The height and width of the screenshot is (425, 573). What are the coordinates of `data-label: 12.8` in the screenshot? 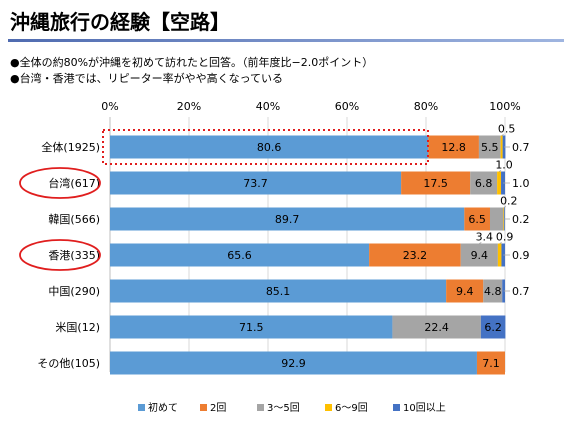 It's located at (453, 147).